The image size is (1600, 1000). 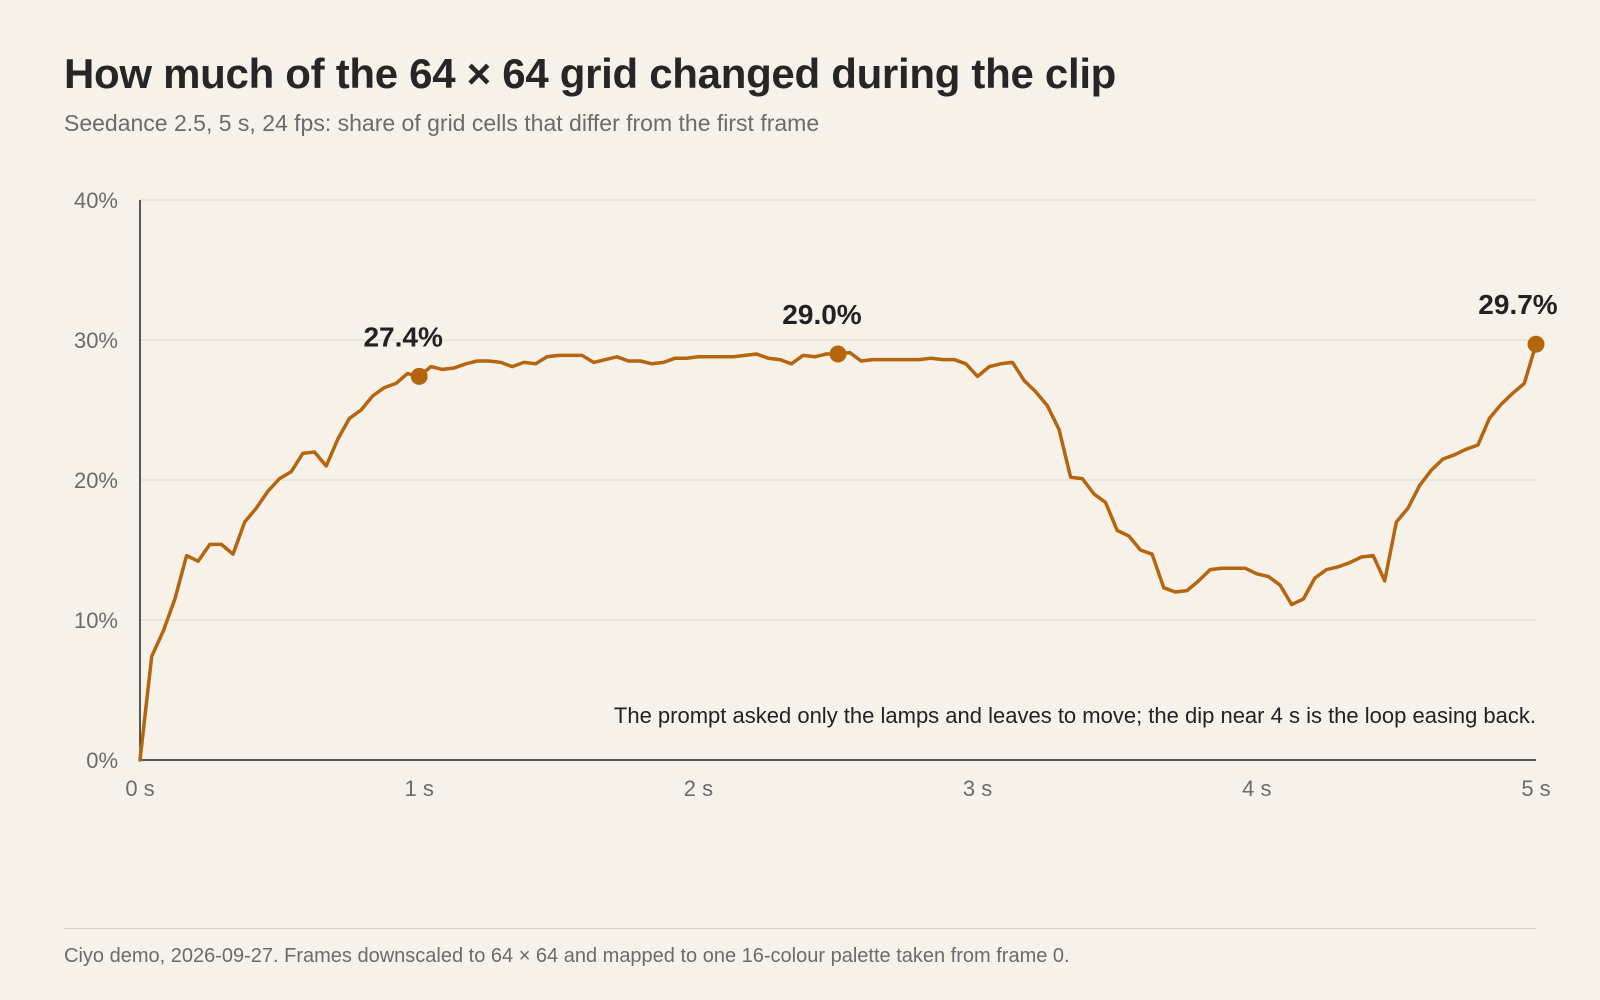 I want to click on x-tick-label: 1 s, so click(x=419, y=788).